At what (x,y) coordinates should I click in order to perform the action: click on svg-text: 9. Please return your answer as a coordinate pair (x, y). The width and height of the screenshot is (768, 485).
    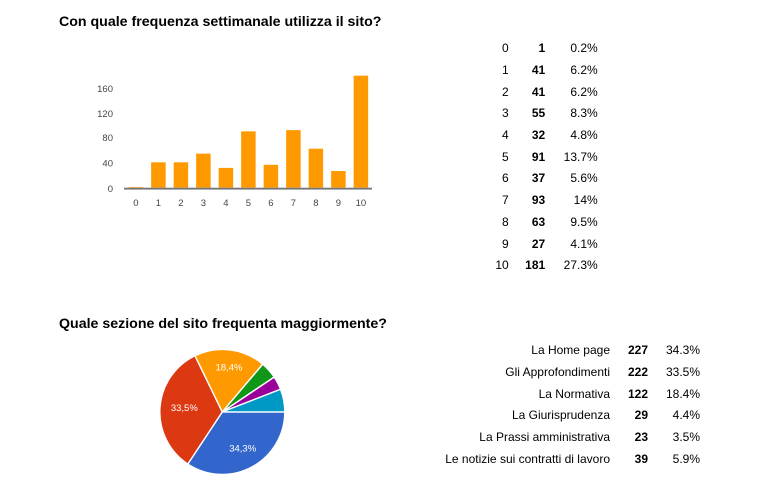
    Looking at the image, I should click on (338, 203).